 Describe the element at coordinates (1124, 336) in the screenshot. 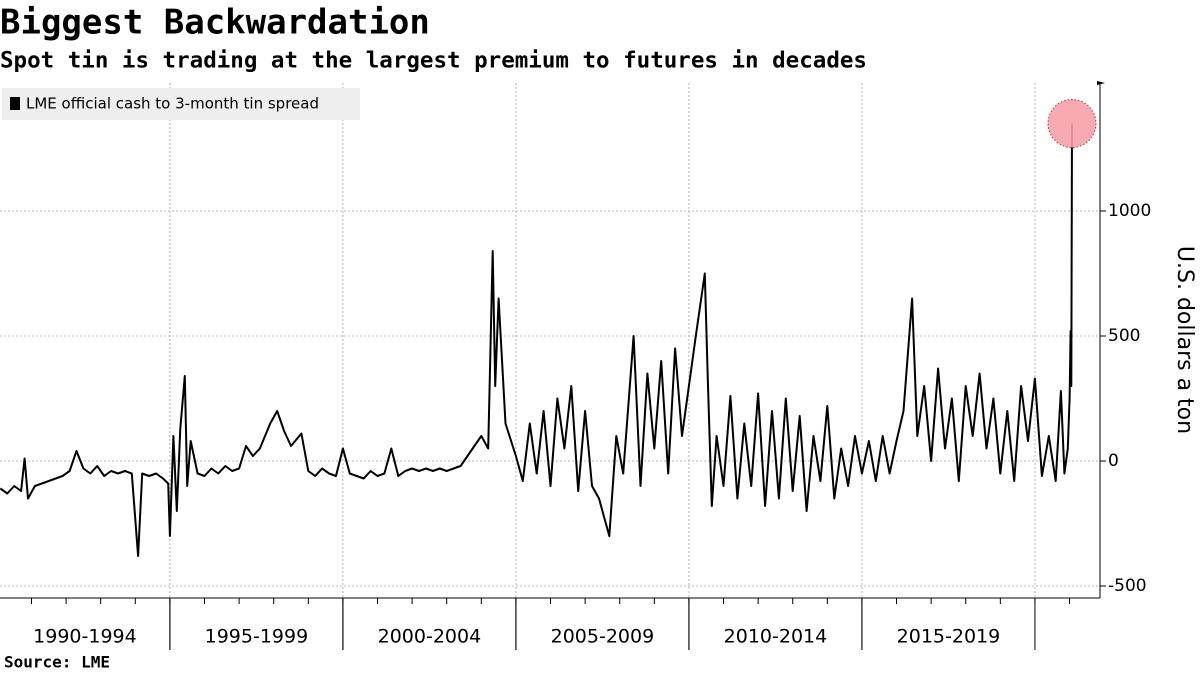

I see `y-tick-label: 500` at that location.